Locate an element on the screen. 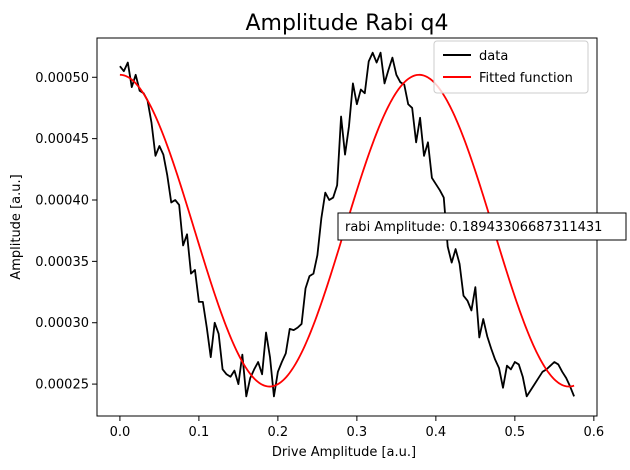 The image size is (630, 470). y-tick-label: 0.00035 is located at coordinates (62, 262).